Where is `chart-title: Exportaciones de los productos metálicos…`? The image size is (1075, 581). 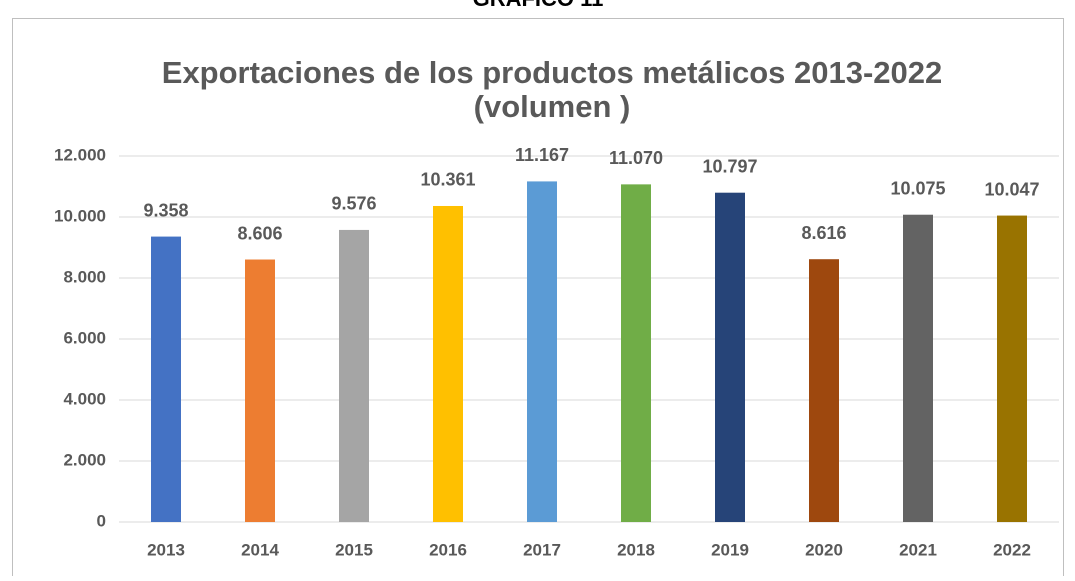
chart-title: Exportaciones de los productos metálicos… is located at coordinates (552, 72).